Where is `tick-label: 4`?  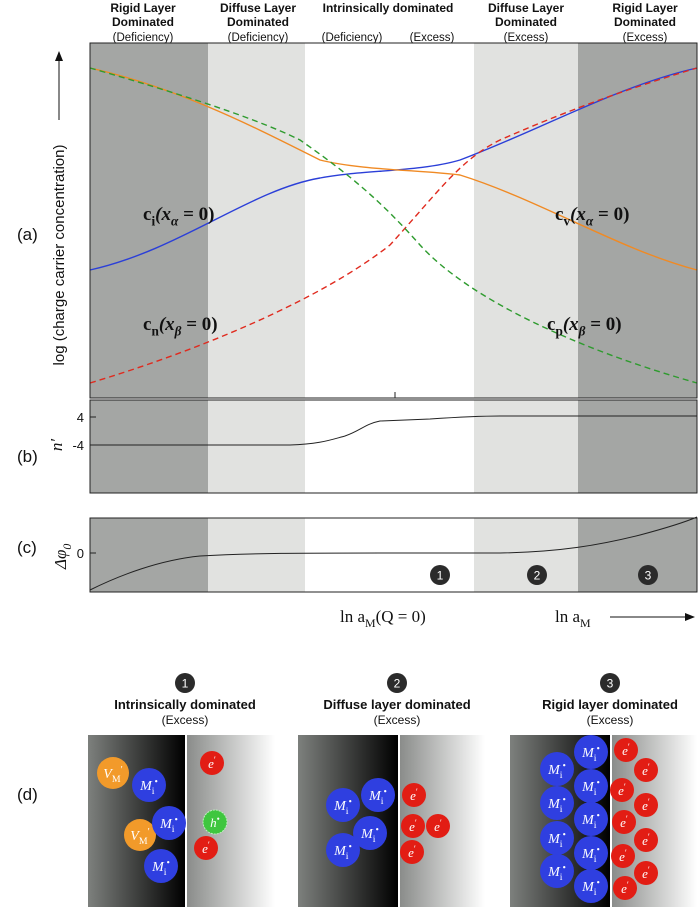 tick-label: 4 is located at coordinates (80, 417).